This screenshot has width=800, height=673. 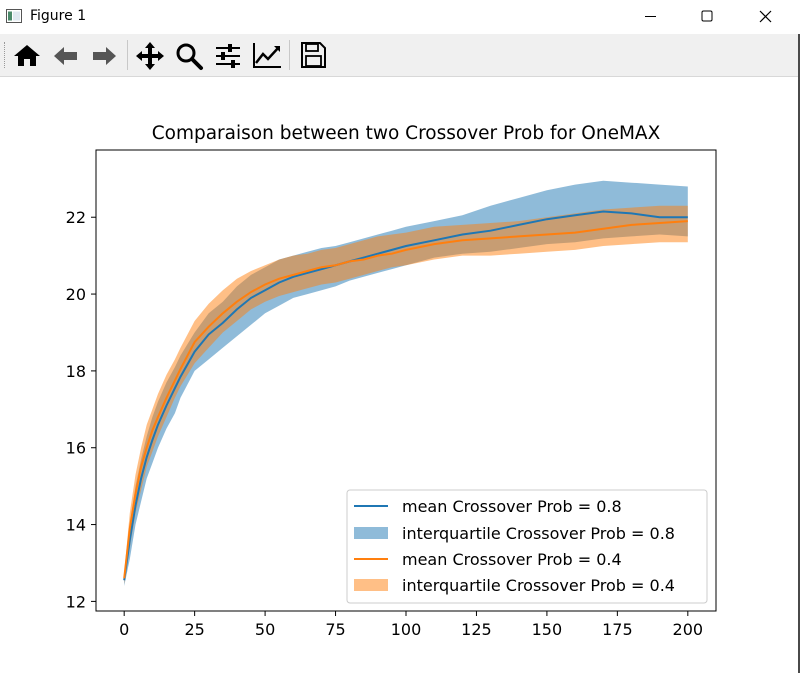 I want to click on y-tick-label: 16, so click(x=76, y=448).